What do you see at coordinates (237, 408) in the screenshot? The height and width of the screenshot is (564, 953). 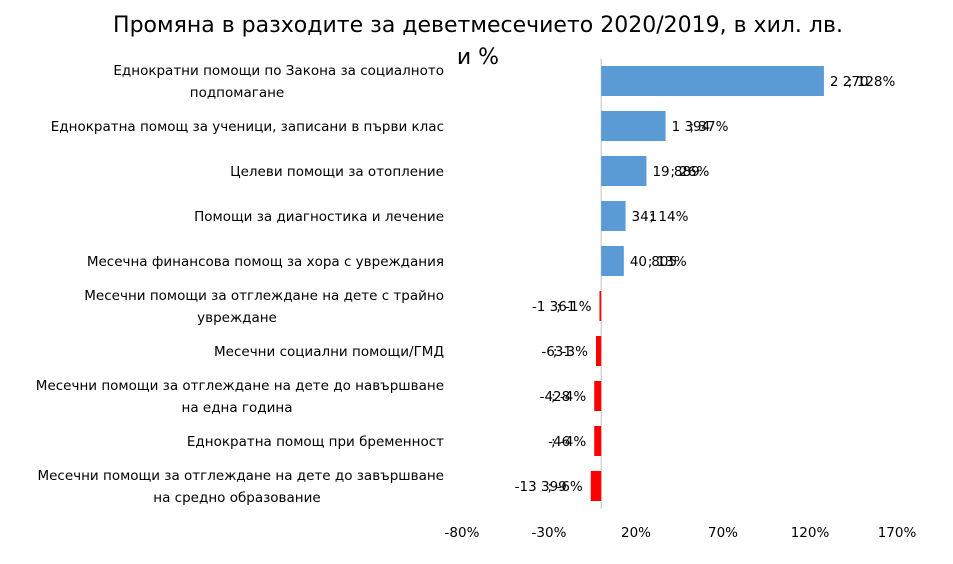 I see `category-label: на една година` at bounding box center [237, 408].